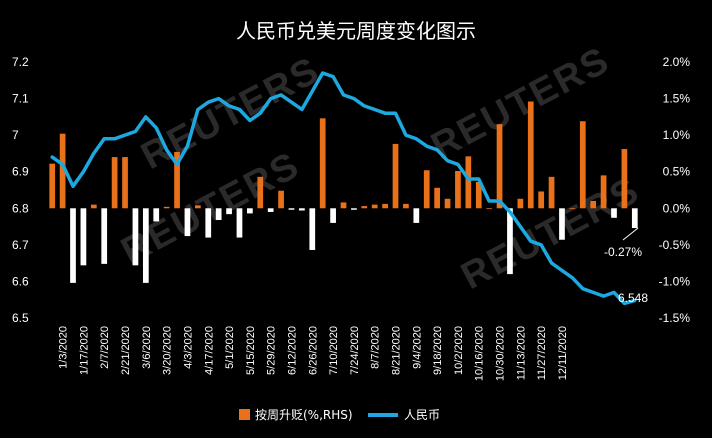 Image resolution: width=712 pixels, height=438 pixels. What do you see at coordinates (417, 347) in the screenshot?
I see `x-tick-label: 9/4/2020` at bounding box center [417, 347].